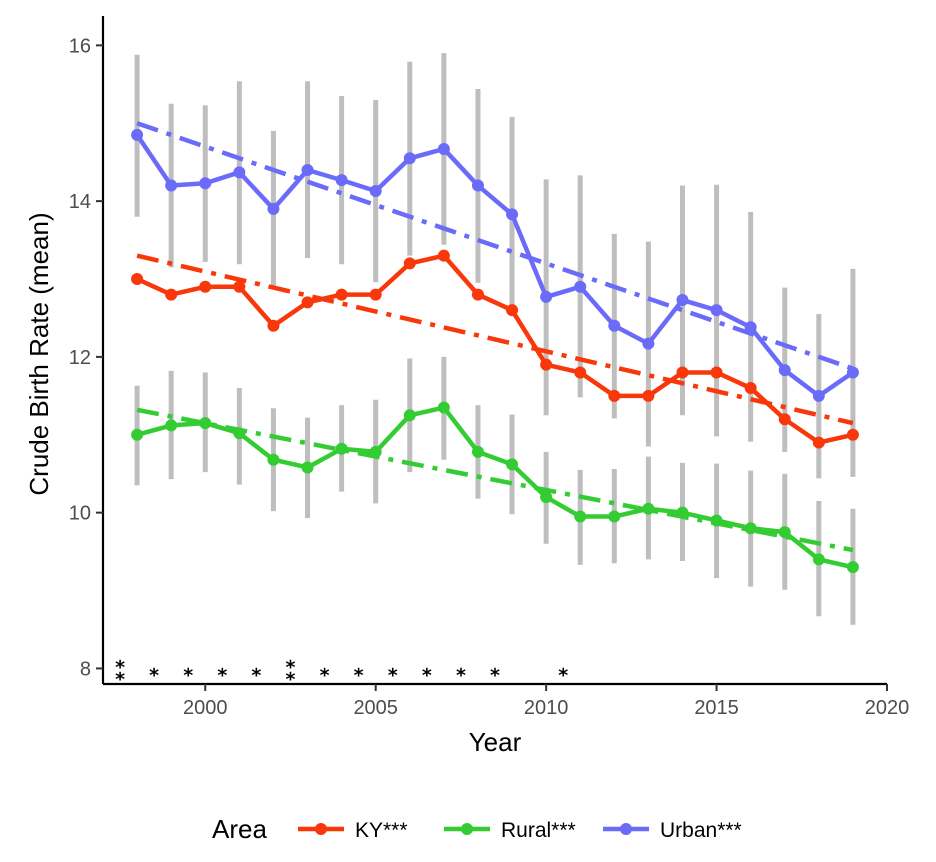  I want to click on legend-label-urban: Urban***, so click(701, 830).